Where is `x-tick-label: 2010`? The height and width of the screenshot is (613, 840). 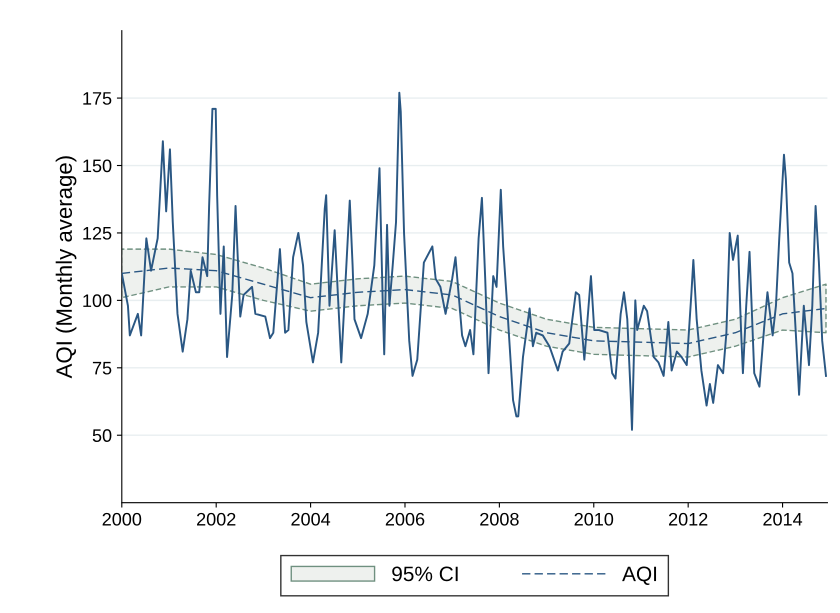
x-tick-label: 2010 is located at coordinates (594, 519).